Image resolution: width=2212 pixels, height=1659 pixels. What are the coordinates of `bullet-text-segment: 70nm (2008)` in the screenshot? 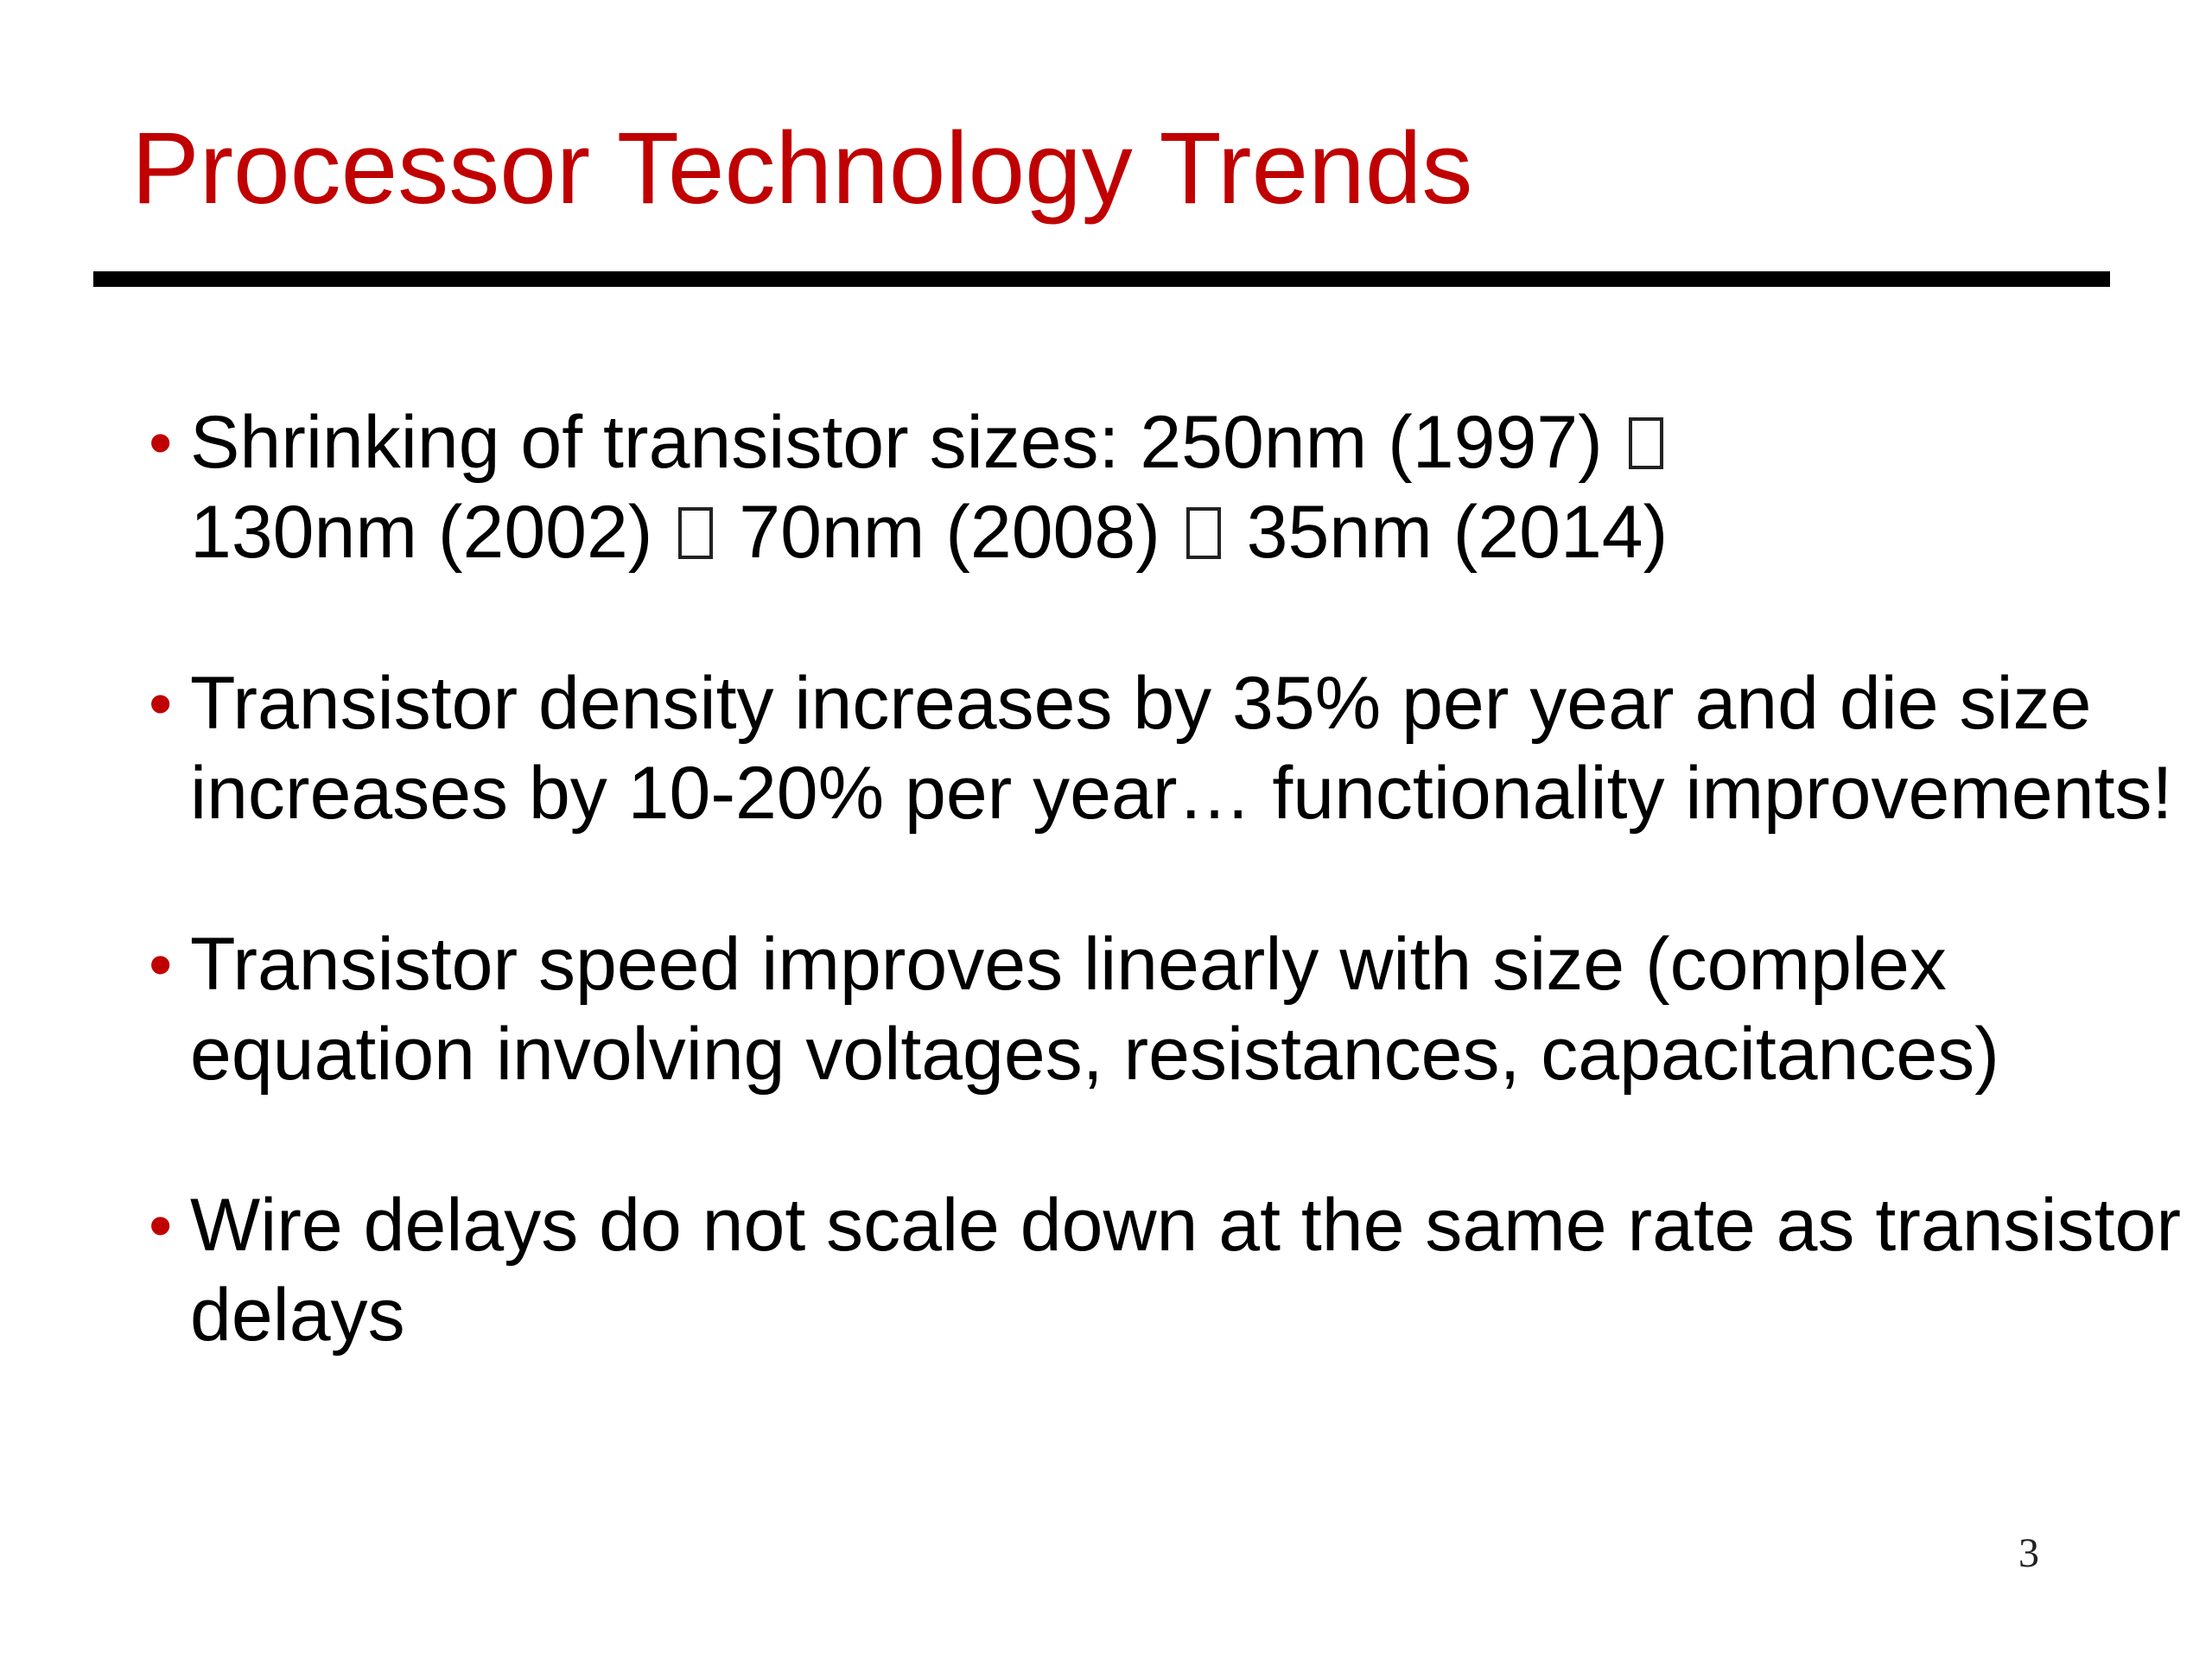 It's located at (949, 532).